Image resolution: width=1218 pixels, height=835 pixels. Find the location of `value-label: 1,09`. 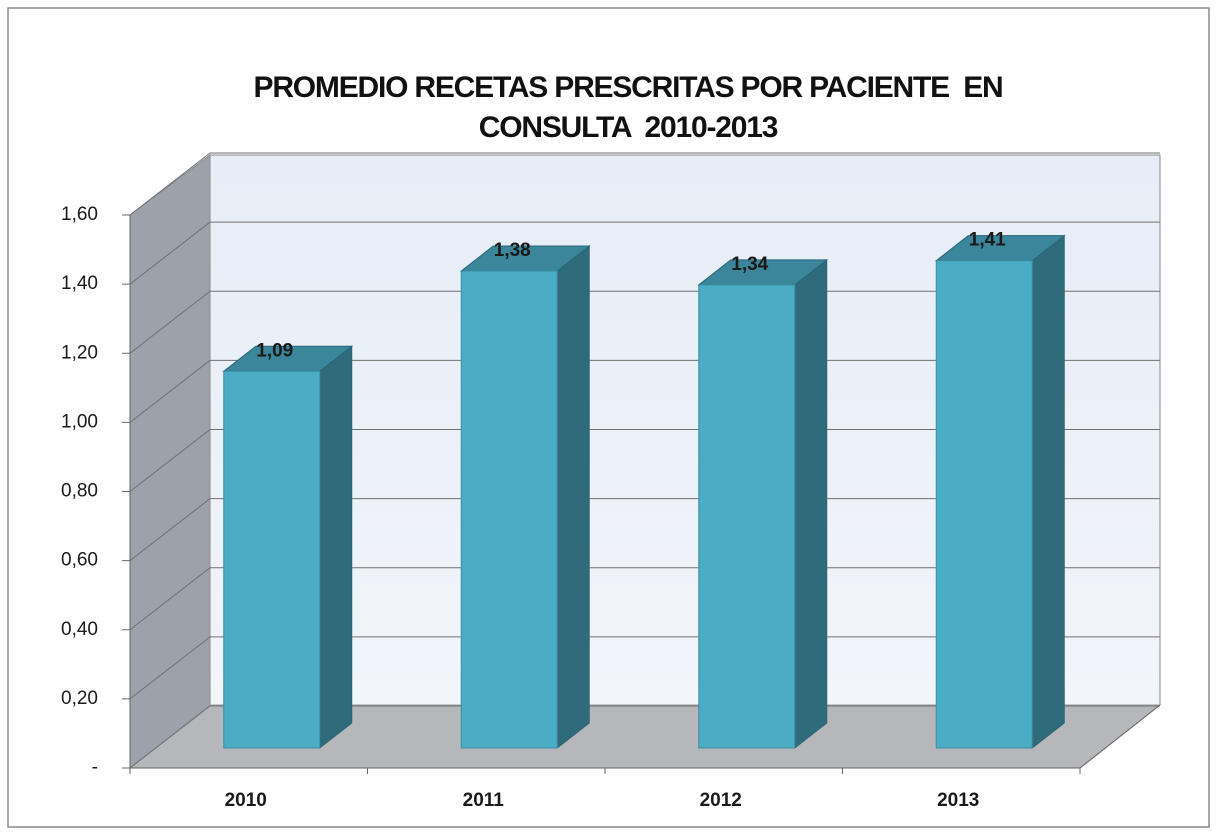

value-label: 1,09 is located at coordinates (274, 350).